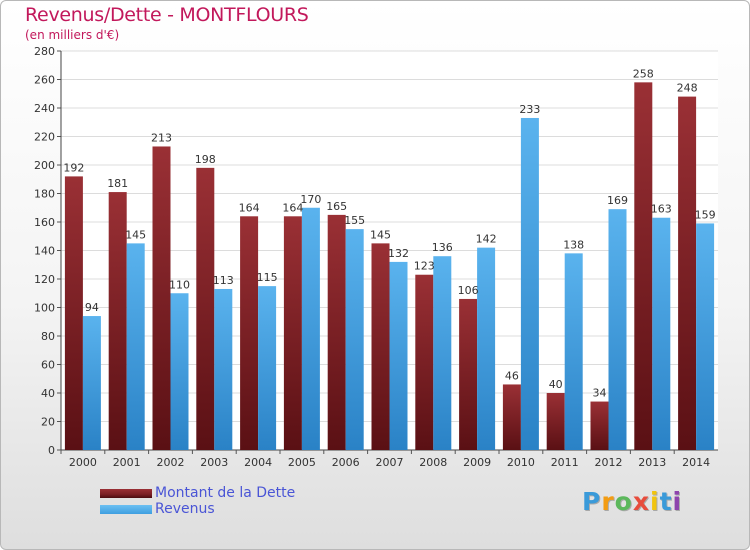  I want to click on data-label: 198, so click(205, 159).